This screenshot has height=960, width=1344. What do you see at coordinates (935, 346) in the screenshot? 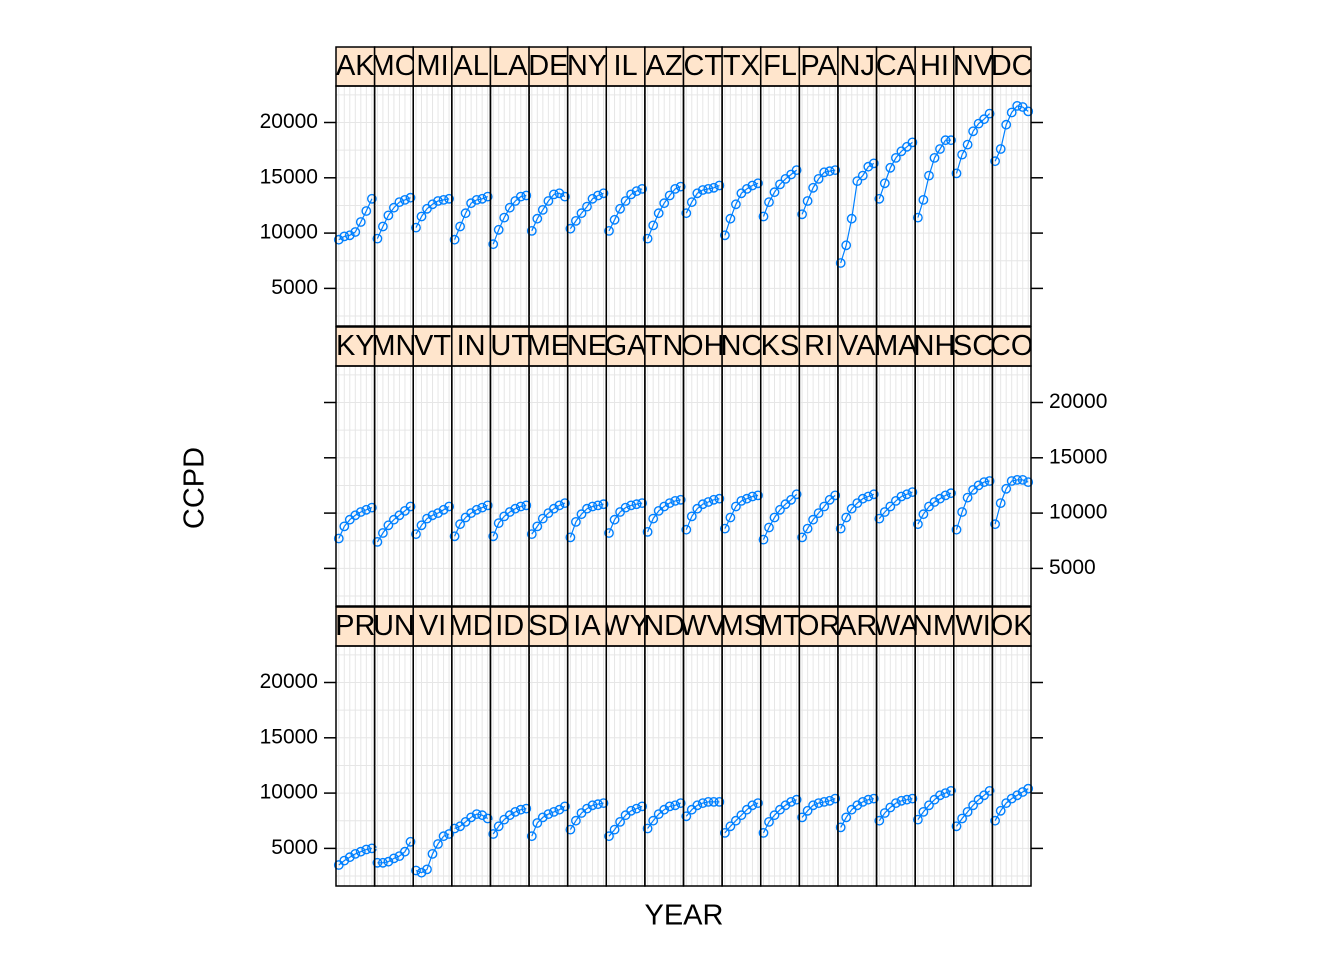
I see `strip-label: NH` at bounding box center [935, 346].